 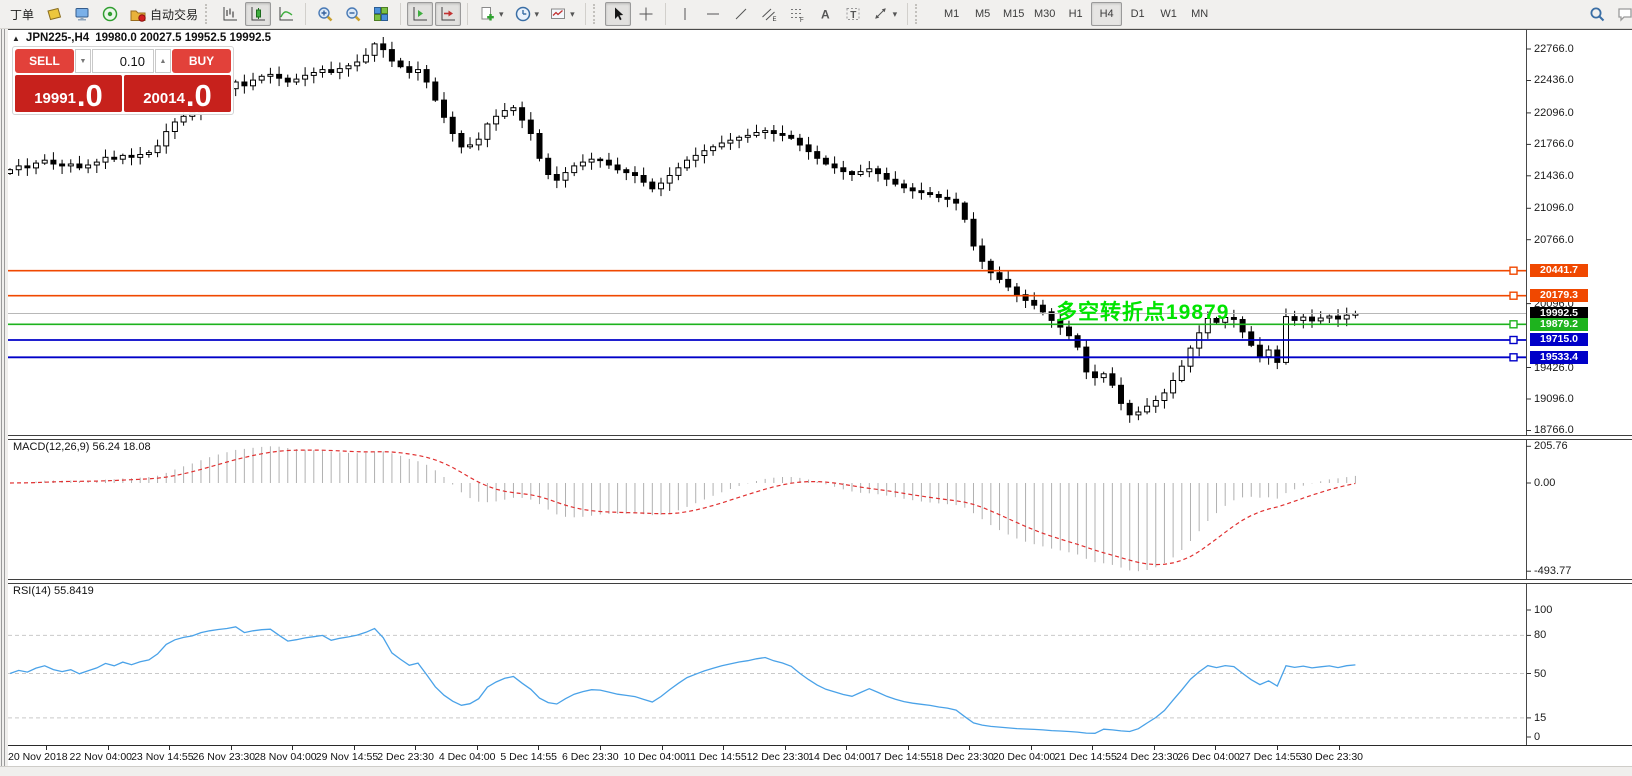 I want to click on zoom-out-button, so click(x=353, y=14).